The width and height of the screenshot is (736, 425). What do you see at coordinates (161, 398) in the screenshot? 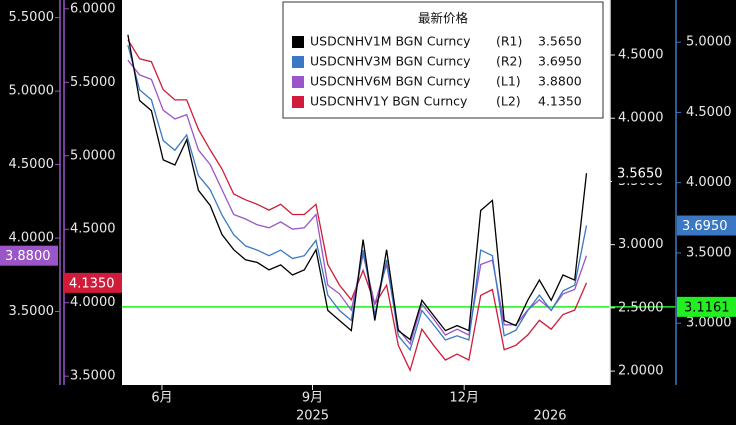
I see `x-tick-label: 6月` at bounding box center [161, 398].